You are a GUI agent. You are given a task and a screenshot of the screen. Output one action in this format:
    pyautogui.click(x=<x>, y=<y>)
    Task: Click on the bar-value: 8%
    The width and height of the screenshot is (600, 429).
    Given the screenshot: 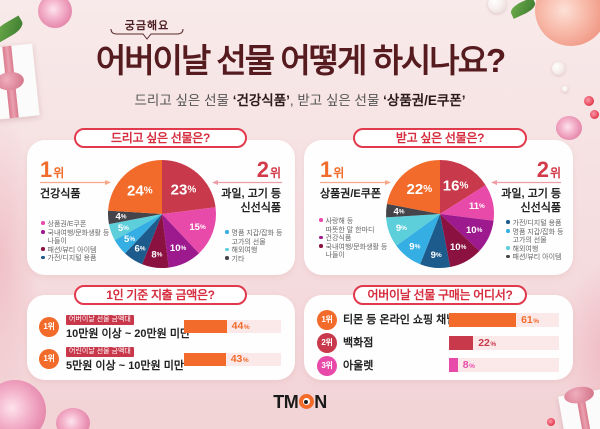 What is the action you would take?
    pyautogui.click(x=469, y=365)
    